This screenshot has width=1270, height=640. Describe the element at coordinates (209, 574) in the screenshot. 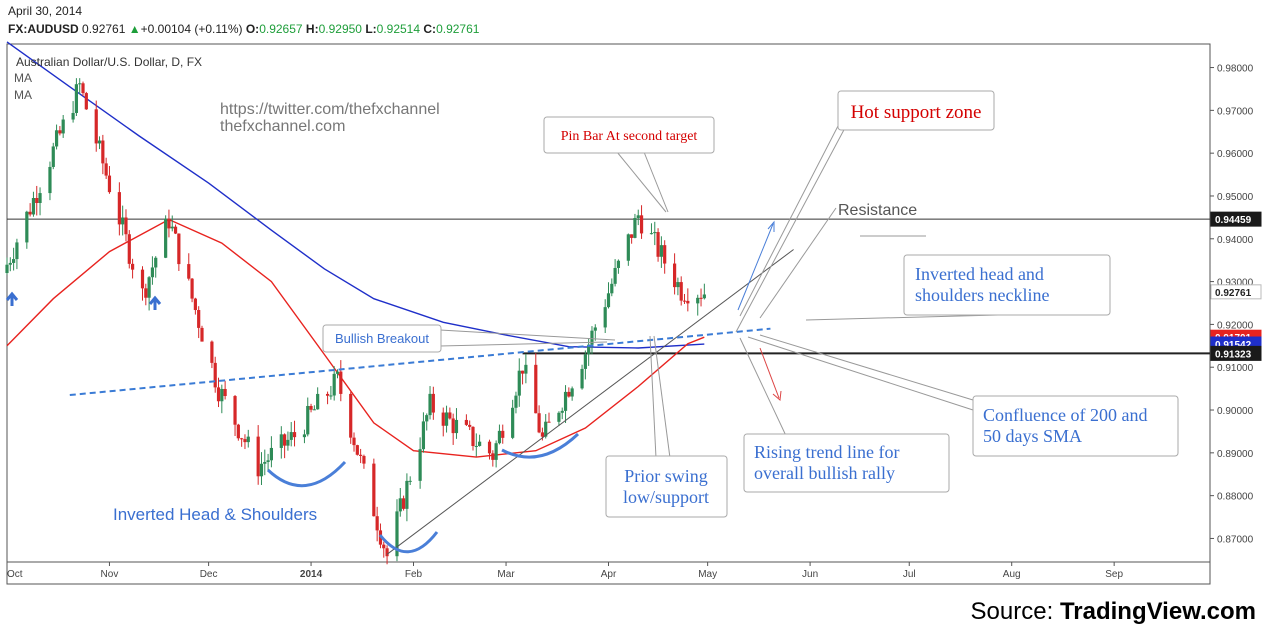

I see `x-tick-label: Dec` at that location.